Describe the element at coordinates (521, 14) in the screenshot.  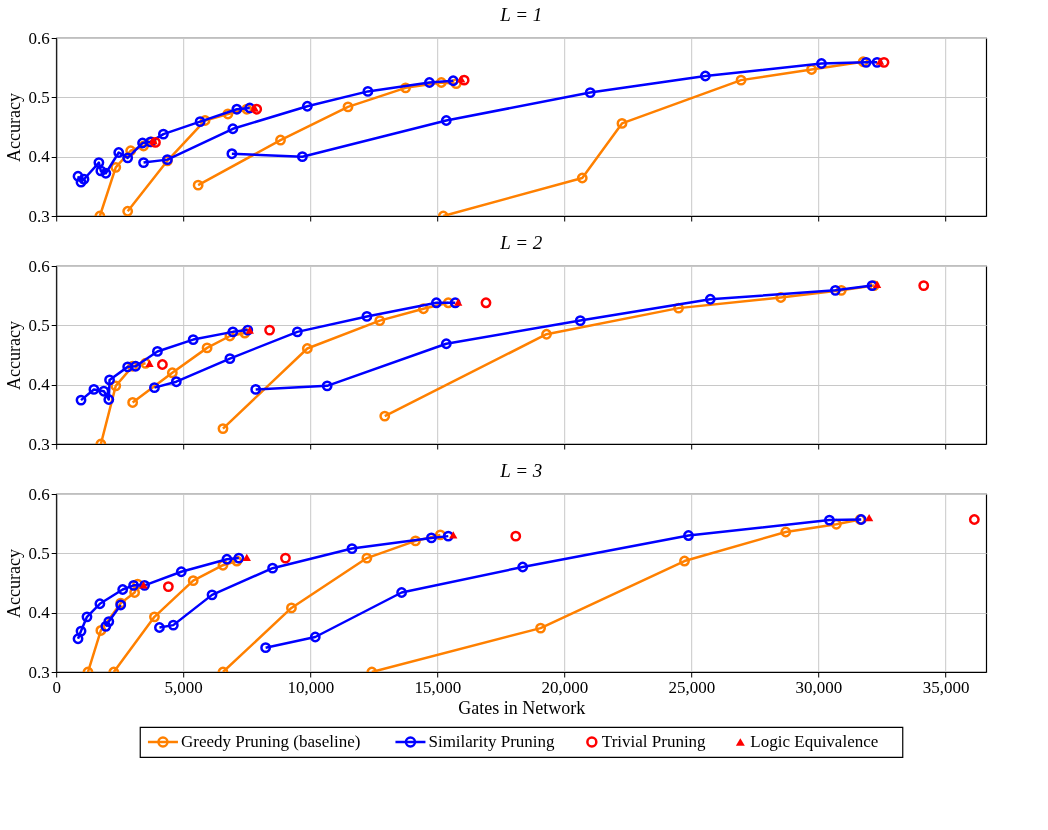
I see `chart-title: L = 1` at that location.